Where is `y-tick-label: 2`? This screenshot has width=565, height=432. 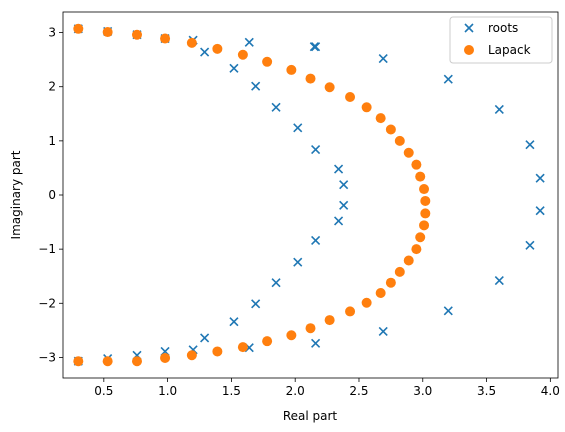
y-tick-label: 2 is located at coordinates (52, 87).